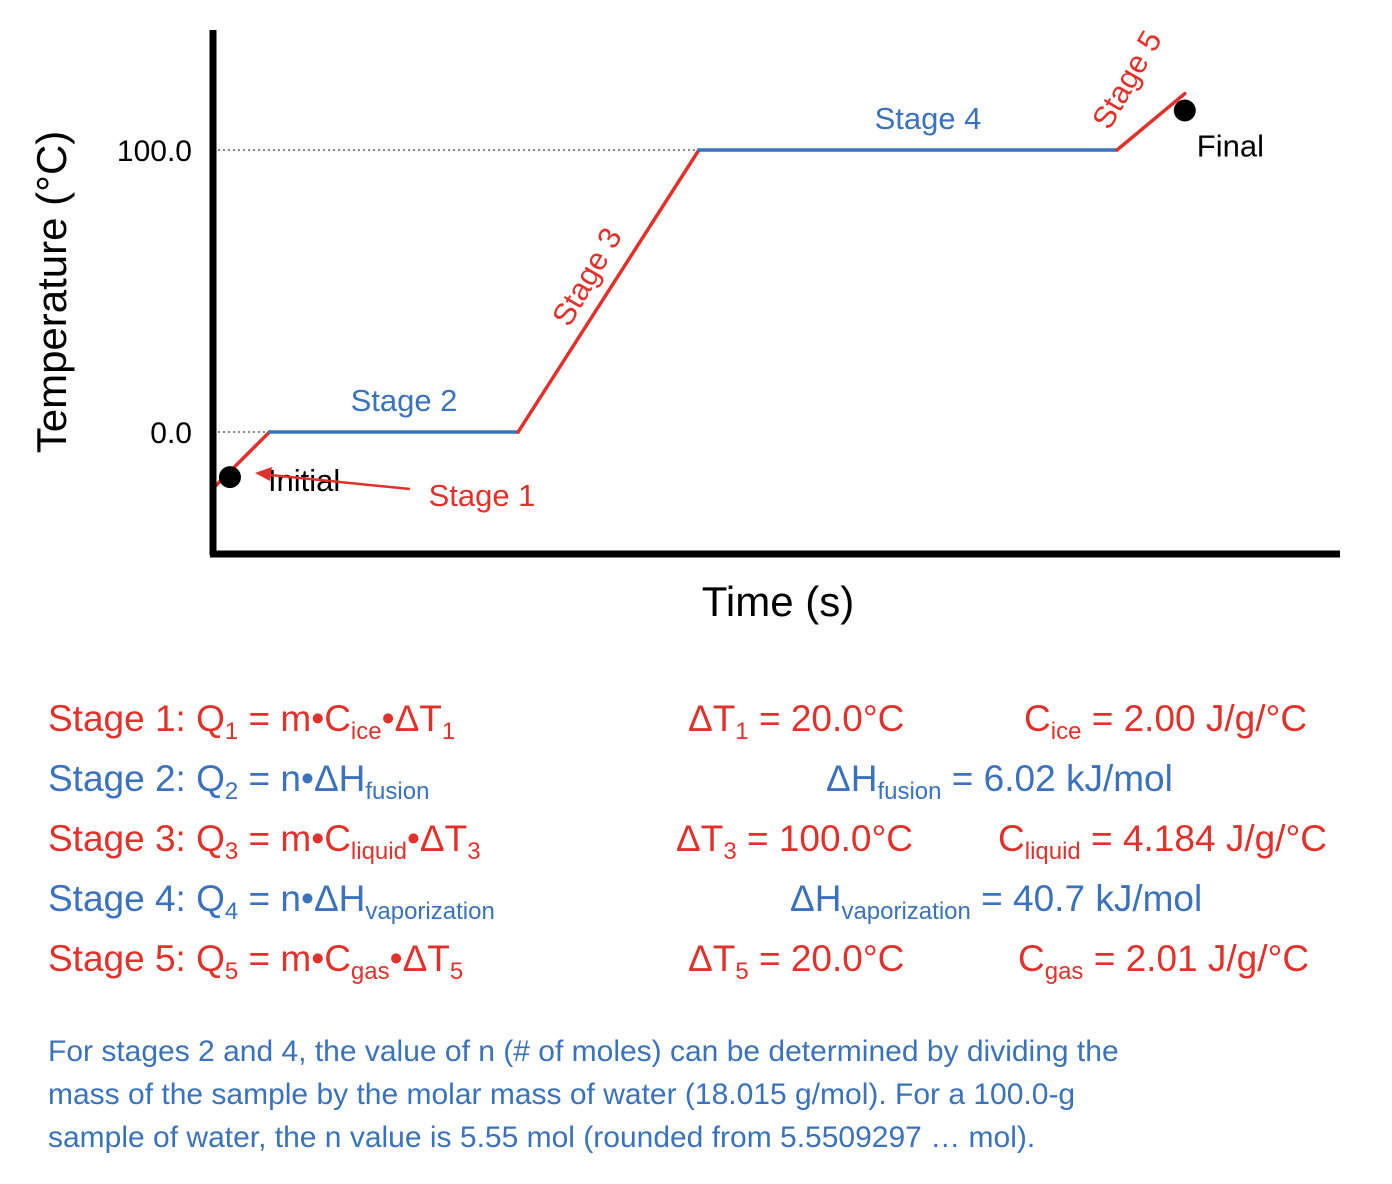 Image resolution: width=1392 pixels, height=1184 pixels. I want to click on dotted-guides, so click(458, 291).